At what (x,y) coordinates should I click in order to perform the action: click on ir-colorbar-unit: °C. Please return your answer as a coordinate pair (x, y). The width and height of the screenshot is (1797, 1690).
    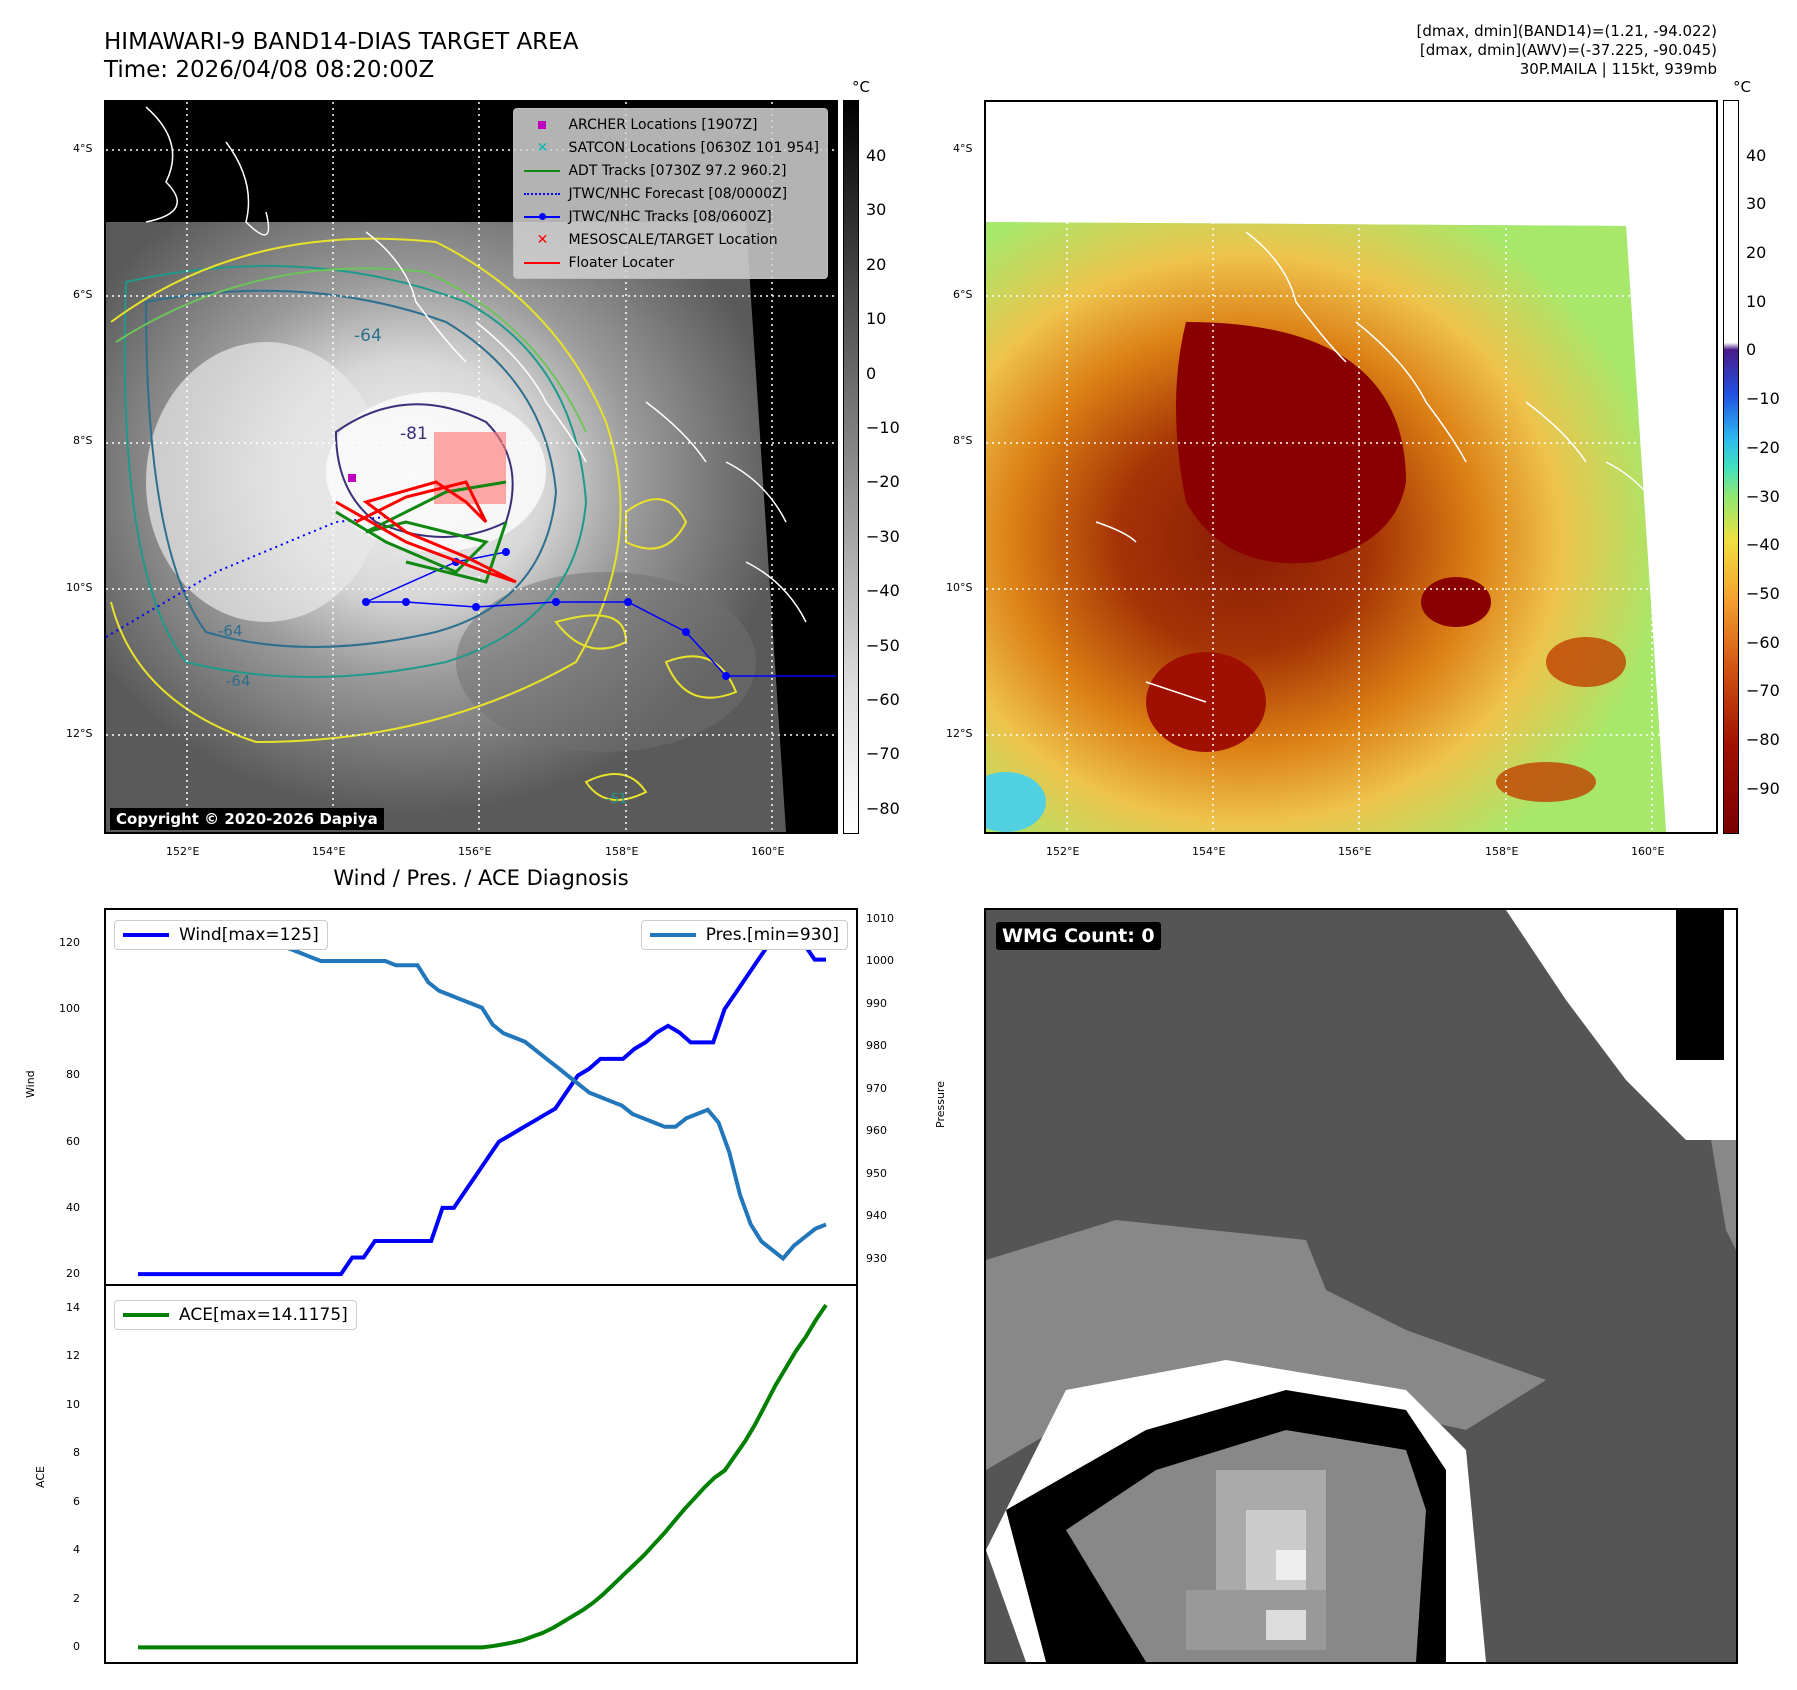
    Looking at the image, I should click on (861, 87).